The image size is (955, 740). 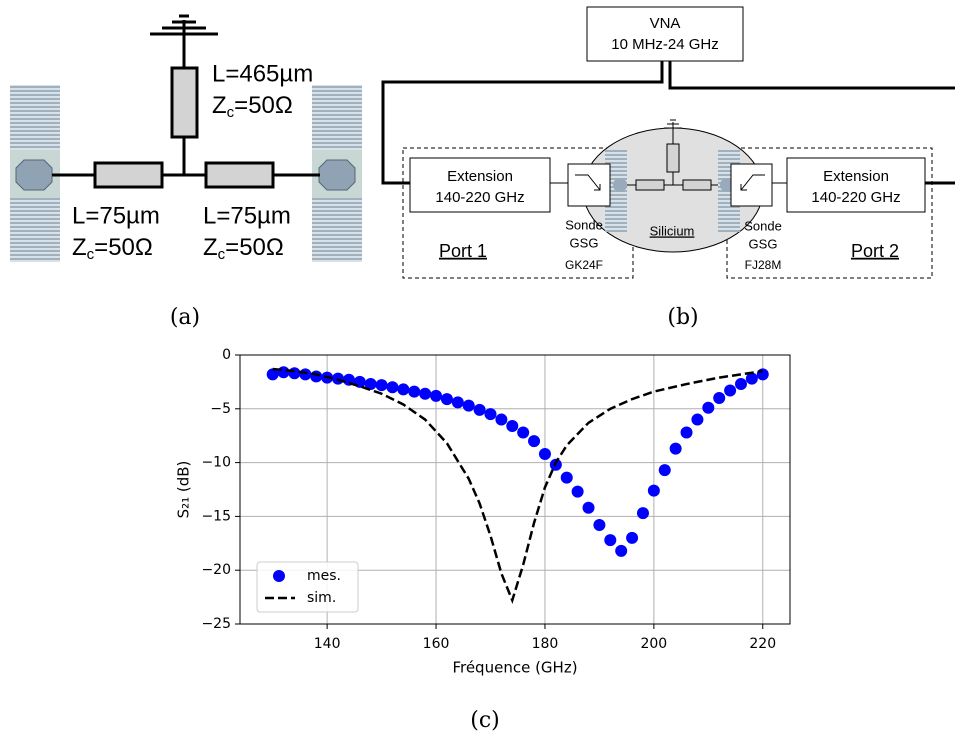 What do you see at coordinates (682, 317) in the screenshot?
I see `caption: (b)` at bounding box center [682, 317].